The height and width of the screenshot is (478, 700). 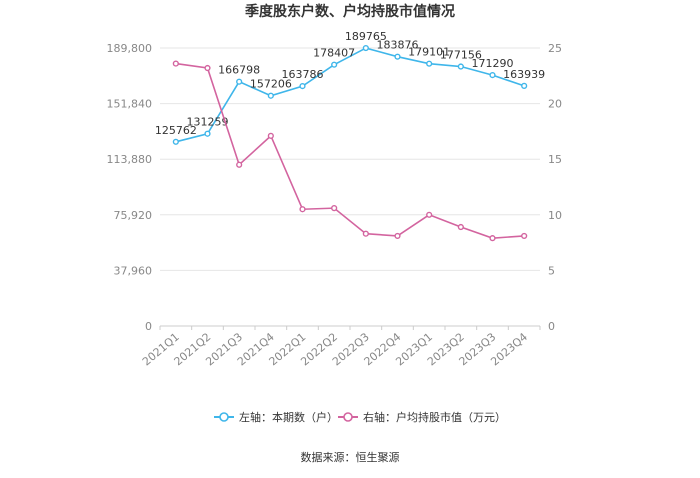 What do you see at coordinates (130, 159) in the screenshot?
I see `left-tick-label: 113,880` at bounding box center [130, 159].